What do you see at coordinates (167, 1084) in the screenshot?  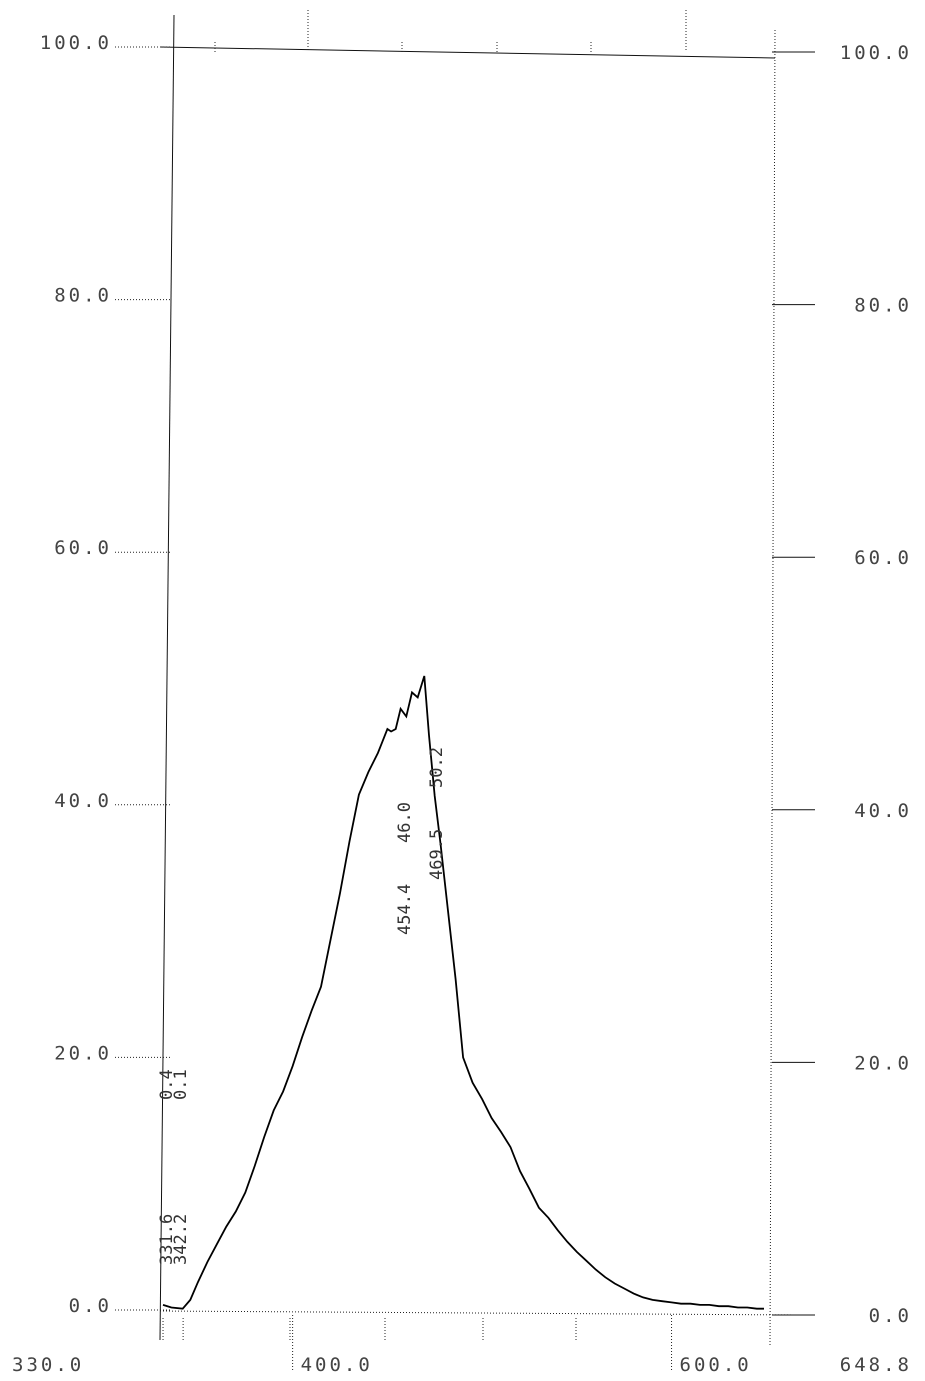 I see `peak-y-label-0: 0.4` at bounding box center [167, 1084].